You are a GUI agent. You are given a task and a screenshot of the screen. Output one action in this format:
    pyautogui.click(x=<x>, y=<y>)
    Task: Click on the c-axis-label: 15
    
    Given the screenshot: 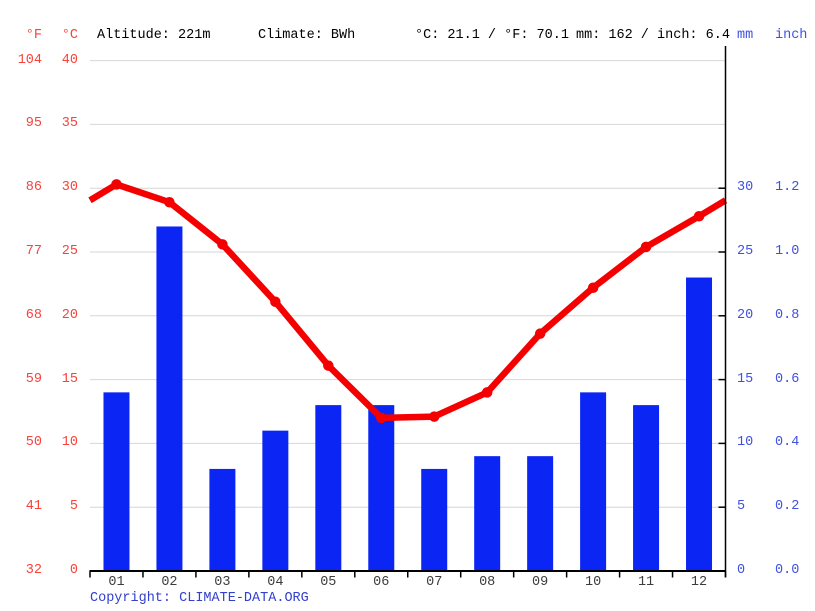 What is the action you would take?
    pyautogui.click(x=69, y=379)
    